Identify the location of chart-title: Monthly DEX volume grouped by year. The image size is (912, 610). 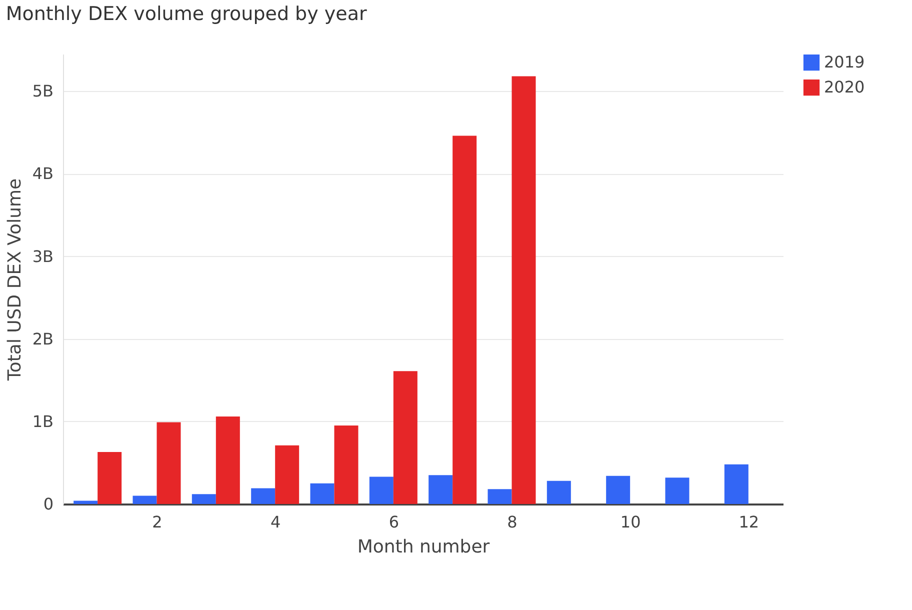
(186, 14).